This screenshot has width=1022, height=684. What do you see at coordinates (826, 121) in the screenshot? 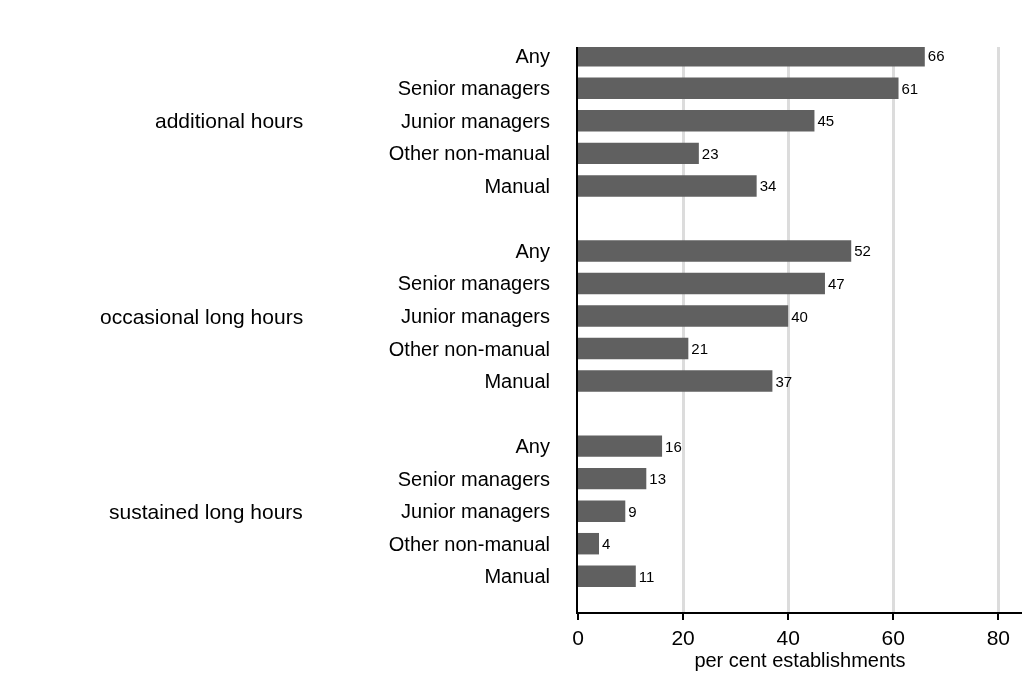
I see `data-label: 45` at bounding box center [826, 121].